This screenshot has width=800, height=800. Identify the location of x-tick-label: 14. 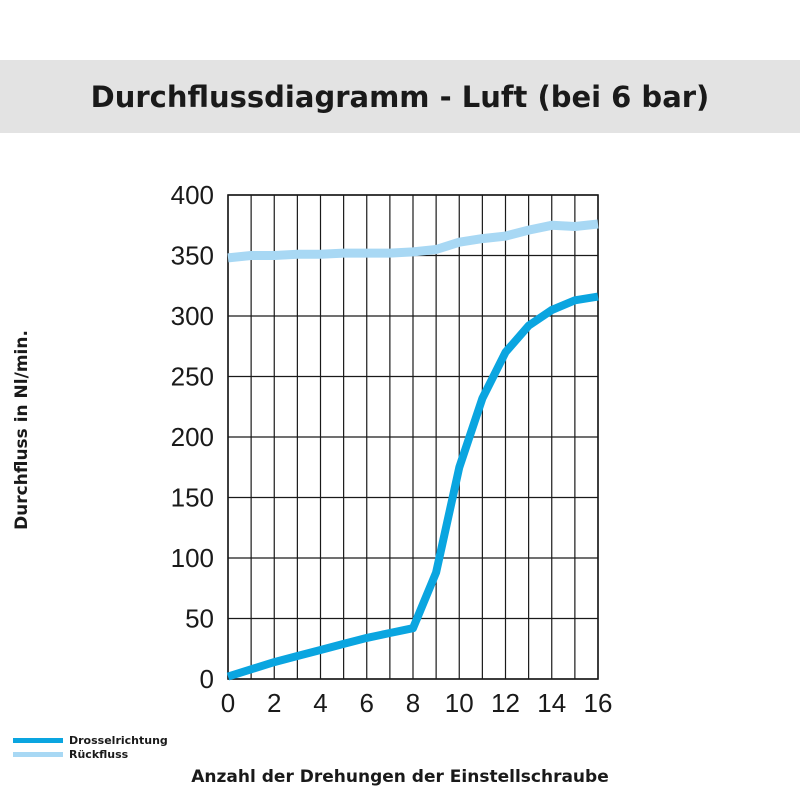
(551, 703).